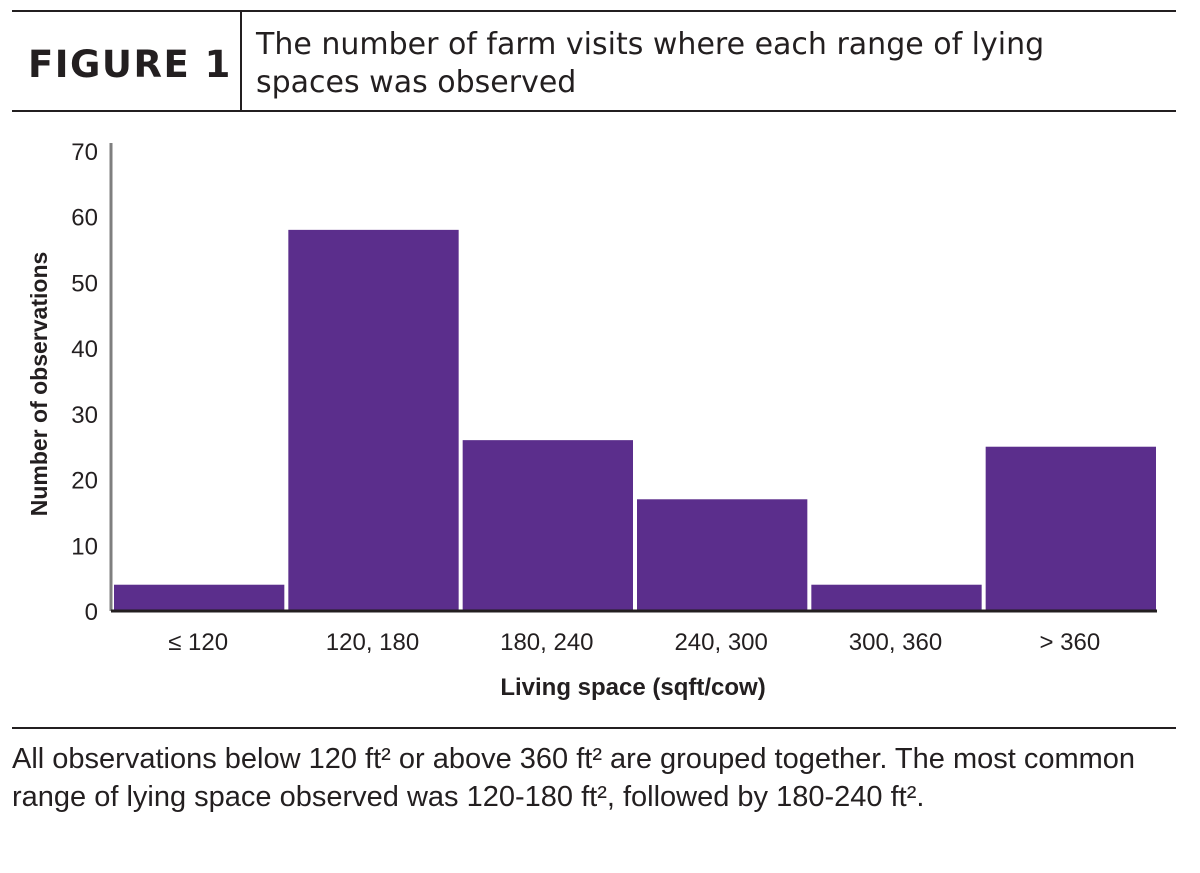 This screenshot has width=1200, height=873. What do you see at coordinates (1069, 642) in the screenshot?
I see `x-tick-label: > 360` at bounding box center [1069, 642].